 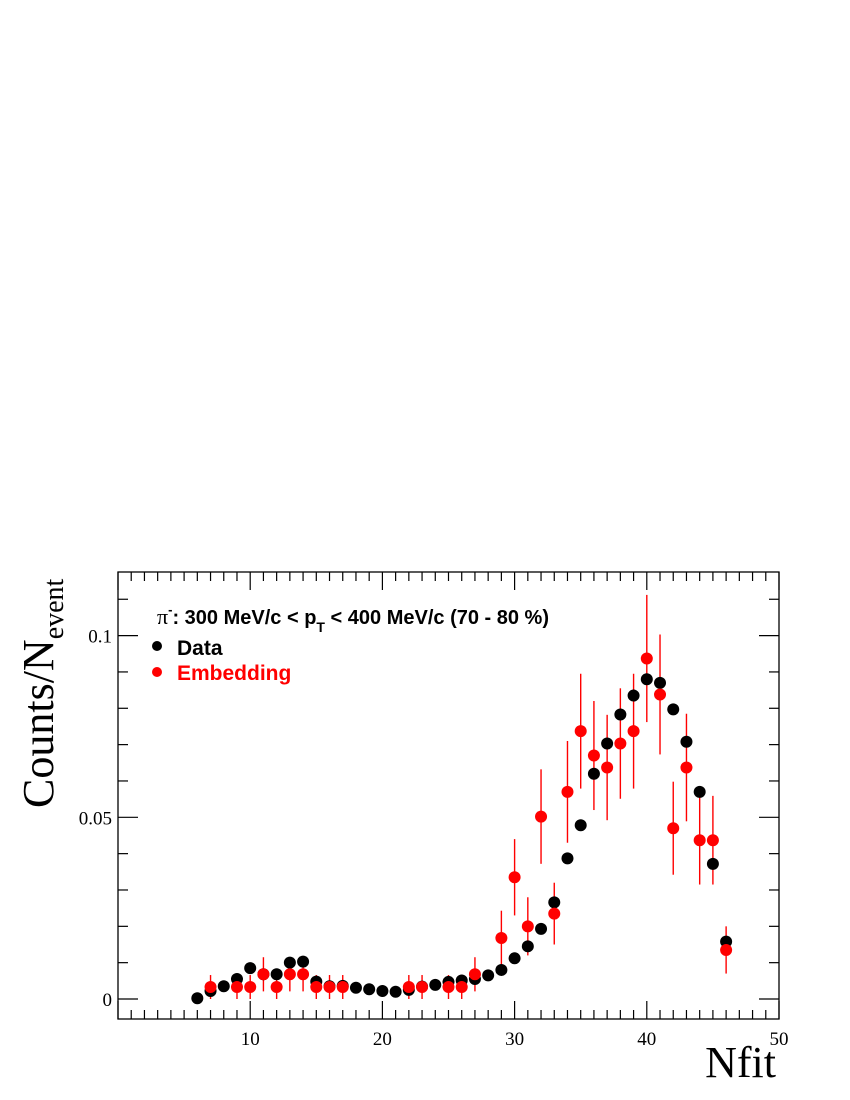 What do you see at coordinates (514, 1039) in the screenshot?
I see `x-tick-label: 30` at bounding box center [514, 1039].